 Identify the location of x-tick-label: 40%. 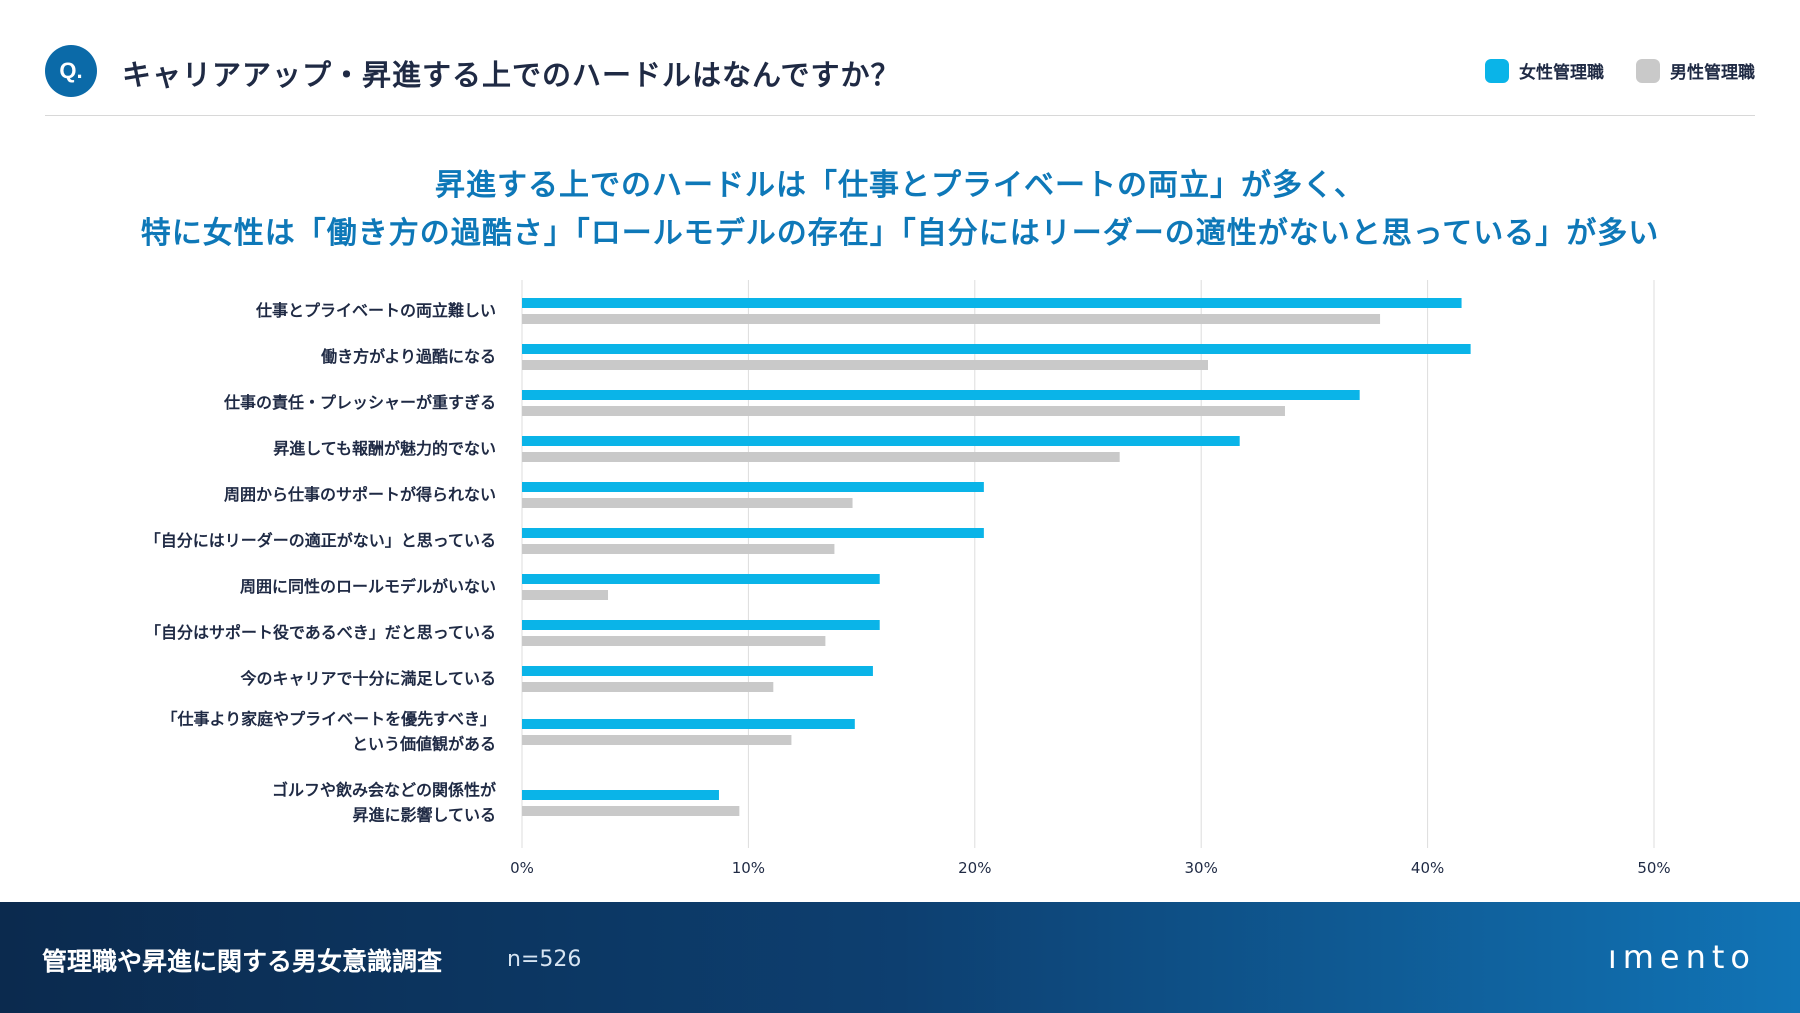
(1427, 868).